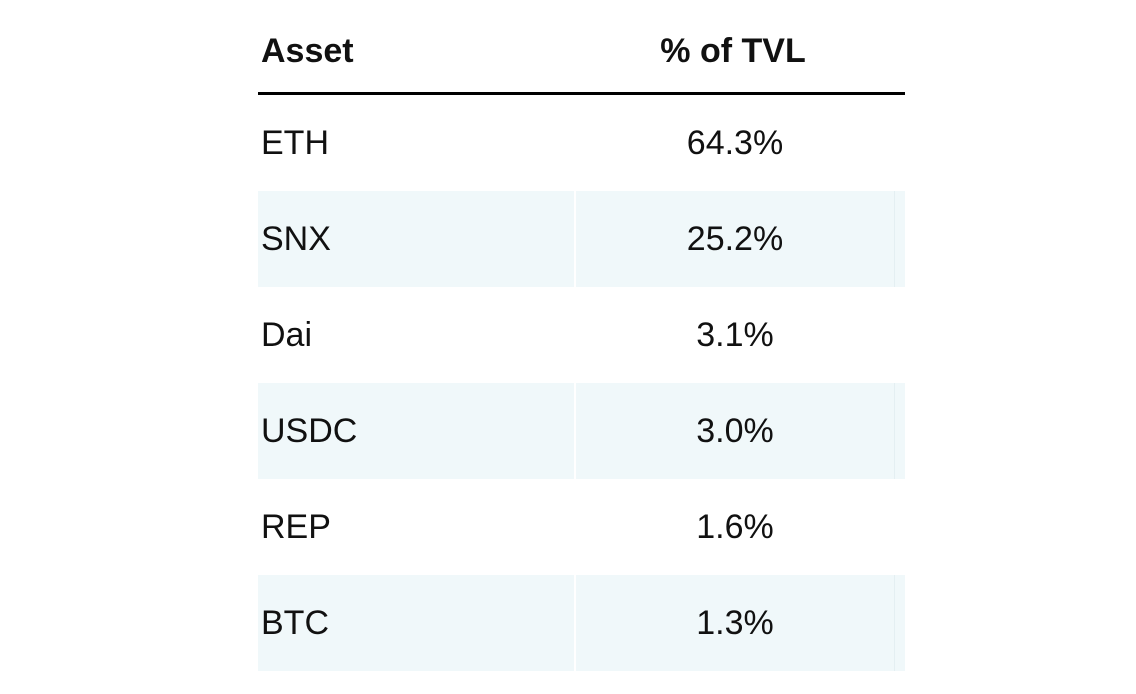  I want to click on table-row-usdc: USDC 3.0%, so click(581, 431).